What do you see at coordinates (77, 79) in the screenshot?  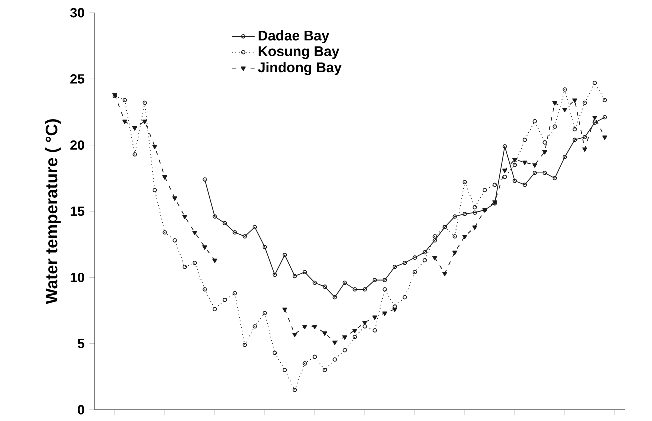 I see `y-tick-label: 25` at bounding box center [77, 79].